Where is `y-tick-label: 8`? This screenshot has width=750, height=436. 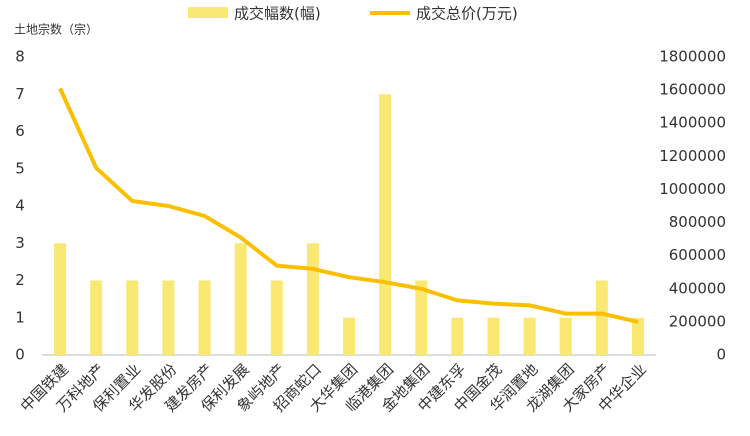
y-tick-label: 8 is located at coordinates (20, 57).